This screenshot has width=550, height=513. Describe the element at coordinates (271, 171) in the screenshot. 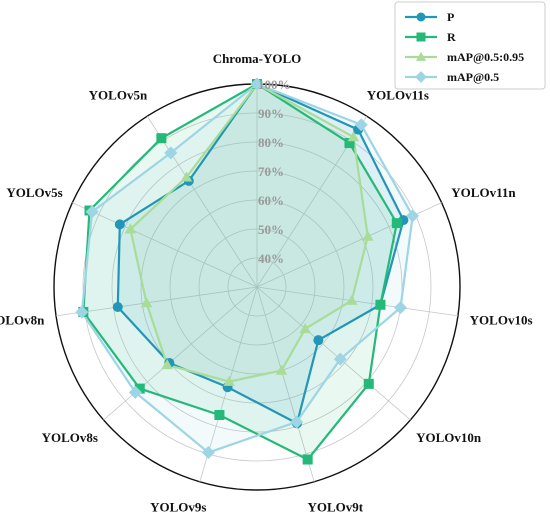

I see `tick-label: 70%` at that location.